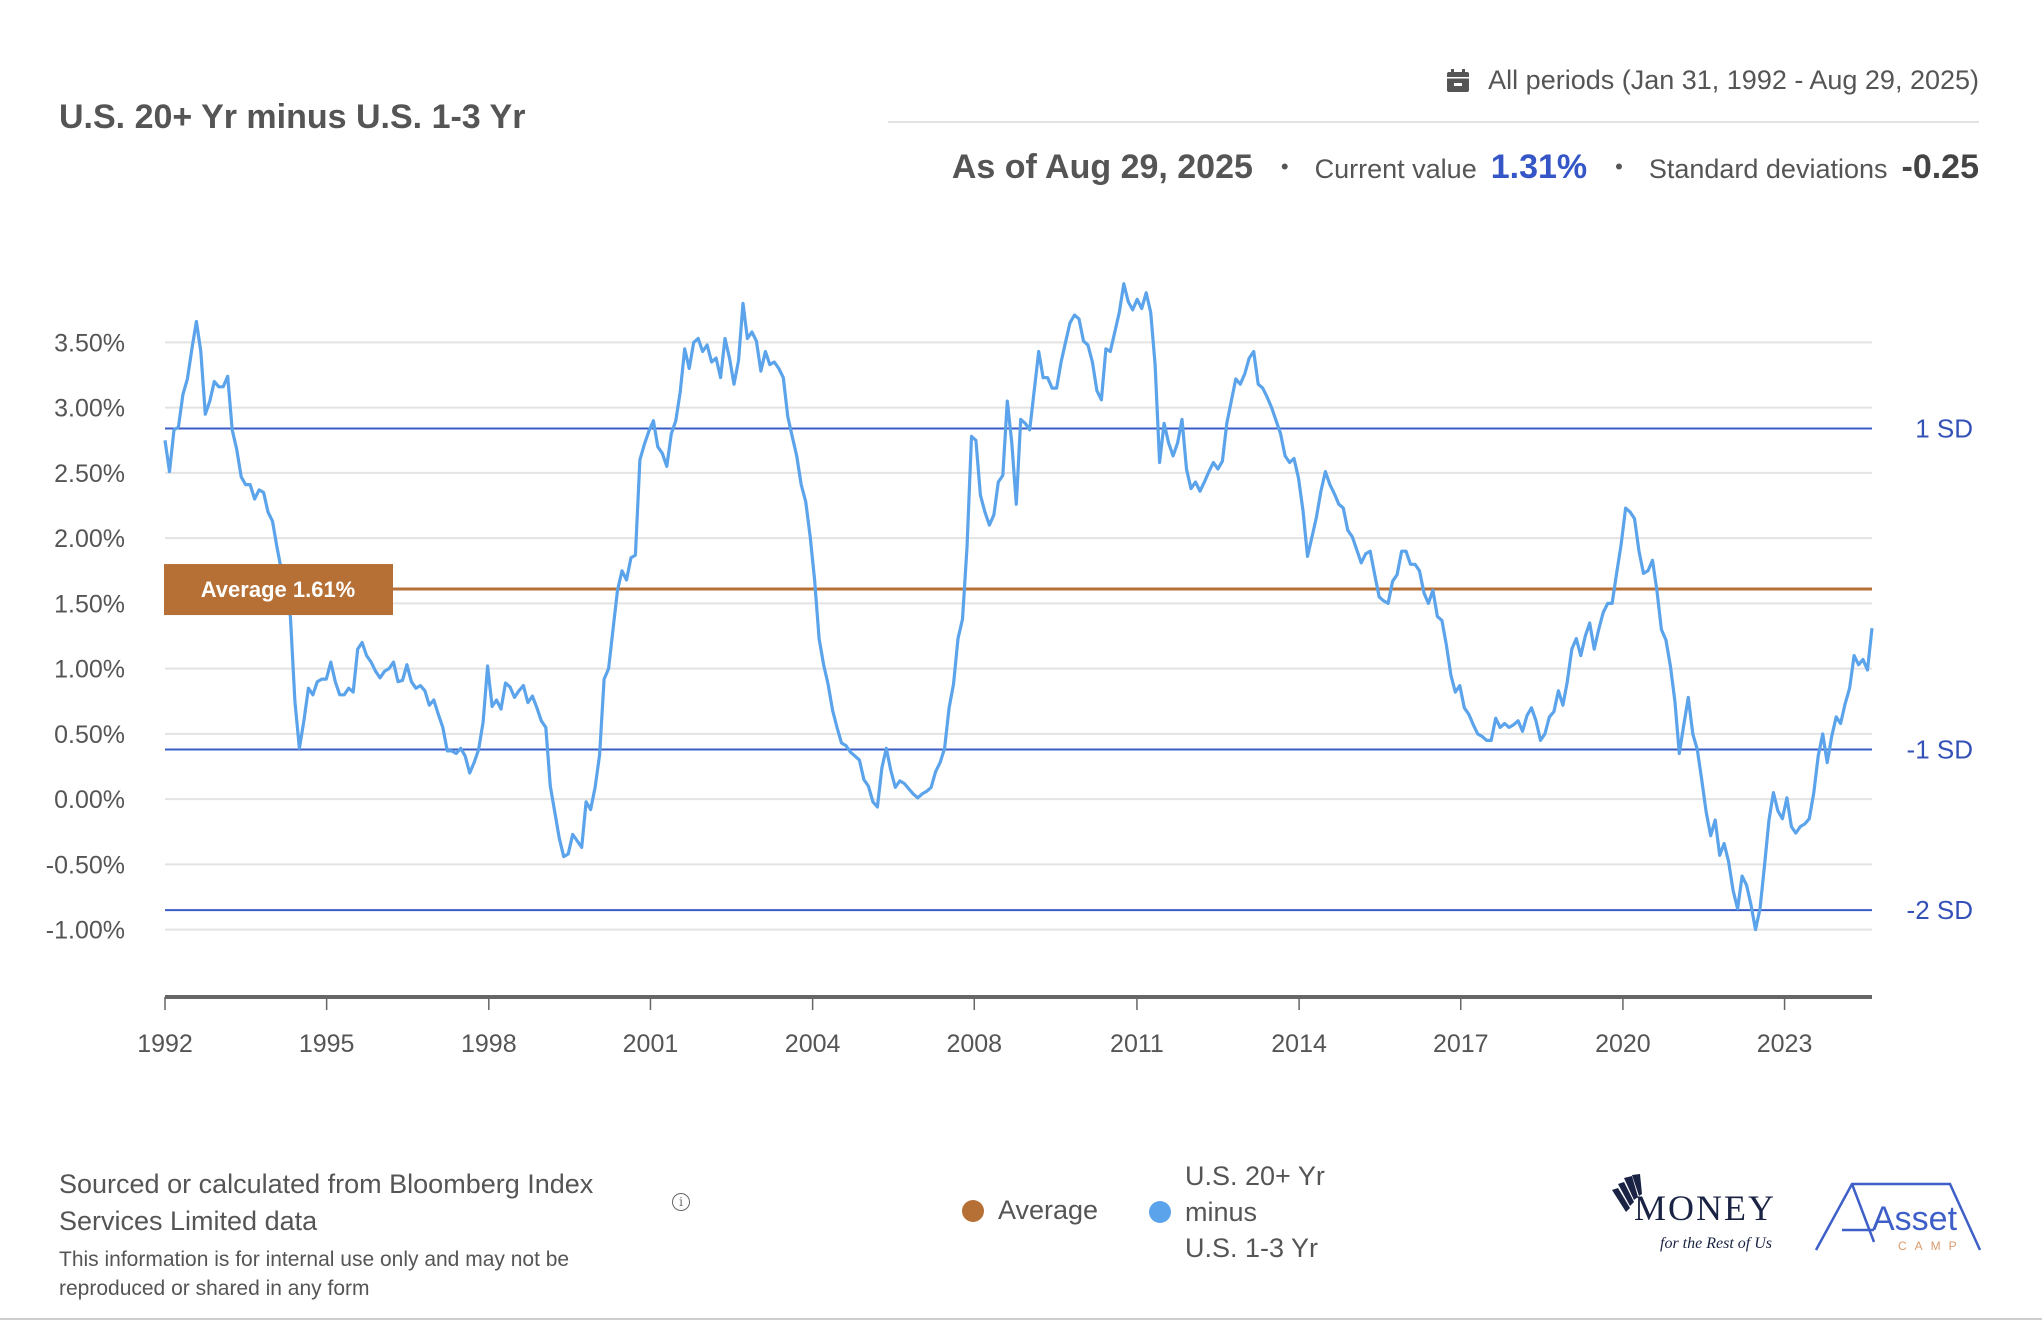 Image resolution: width=2042 pixels, height=1322 pixels. Describe the element at coordinates (1137, 1044) in the screenshot. I see `x-tick-label: 2011` at that location.